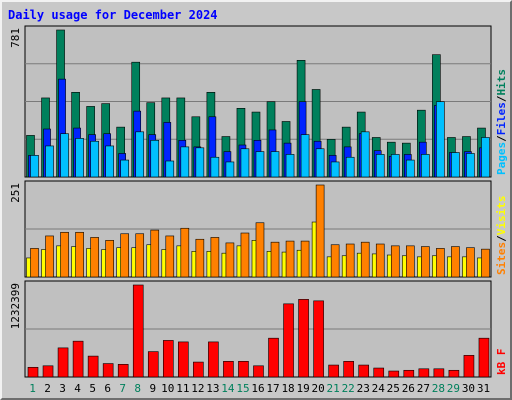 This screenshot has height=400, width=512. I want to click on x-tick-label: 18, so click(287, 388).